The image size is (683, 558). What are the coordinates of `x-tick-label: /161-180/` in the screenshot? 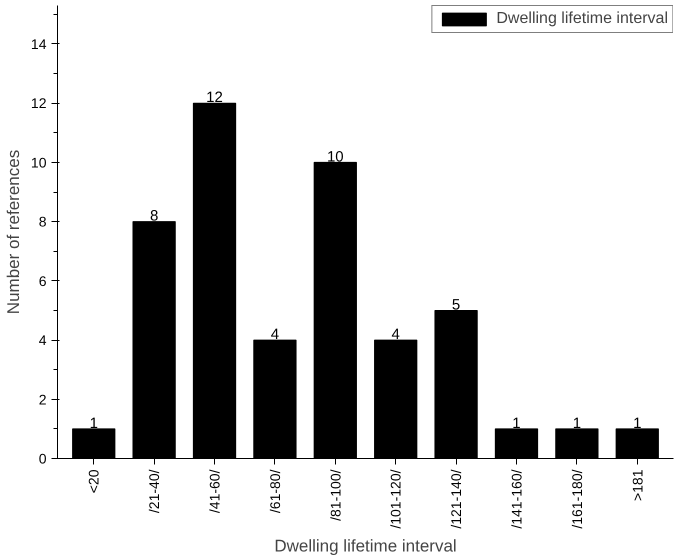 It's located at (576, 499).